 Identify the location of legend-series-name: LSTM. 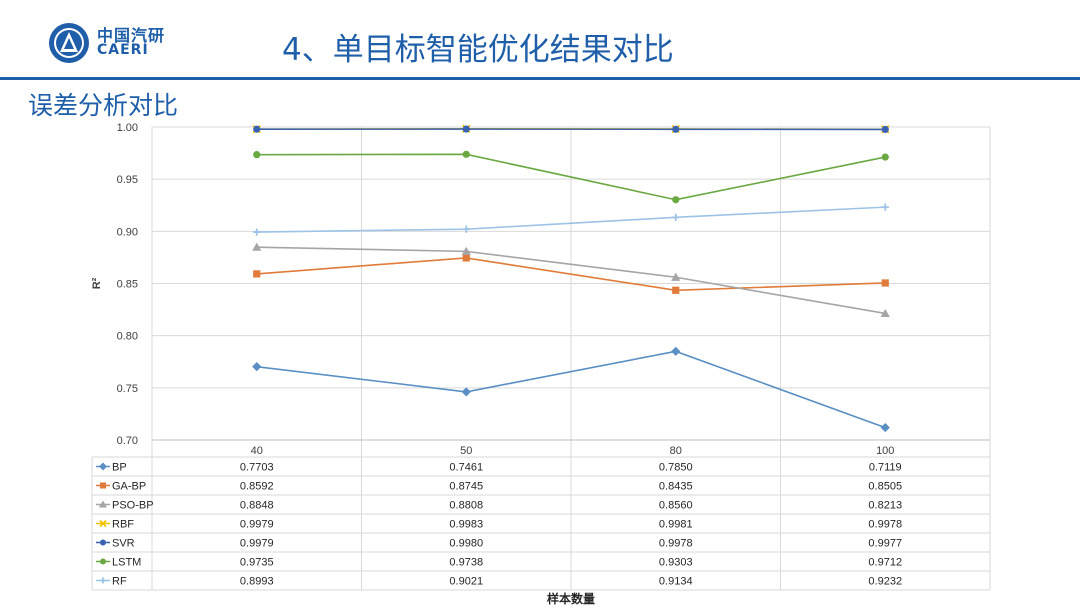
(126, 563).